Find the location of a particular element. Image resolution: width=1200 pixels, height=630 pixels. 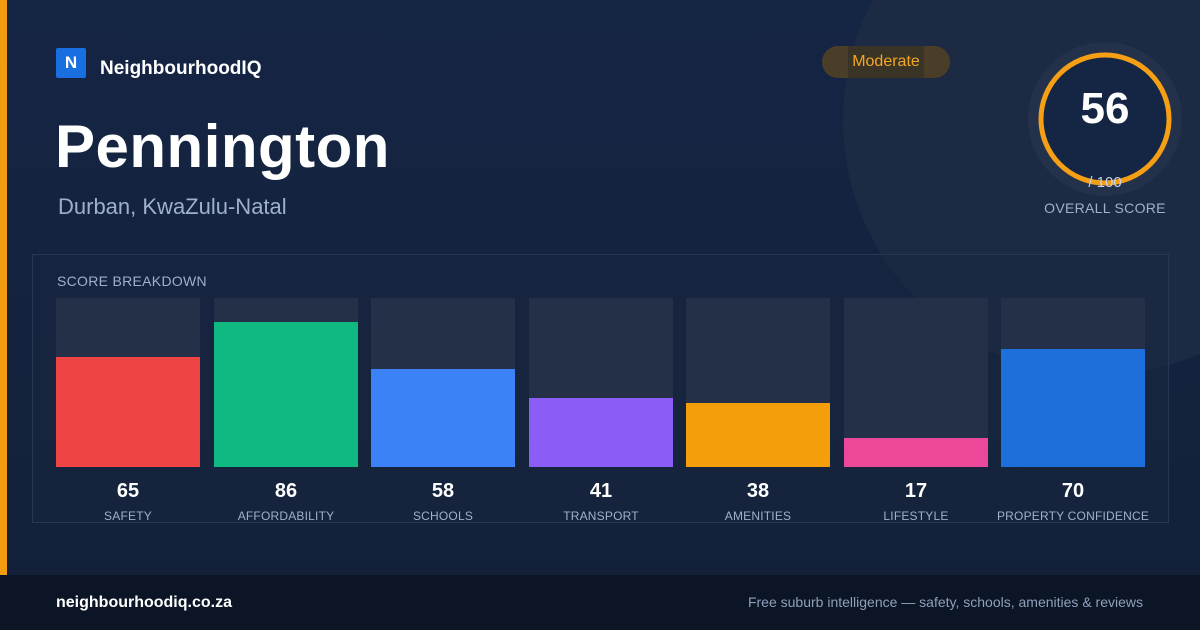

bar-value: 38 is located at coordinates (758, 491).